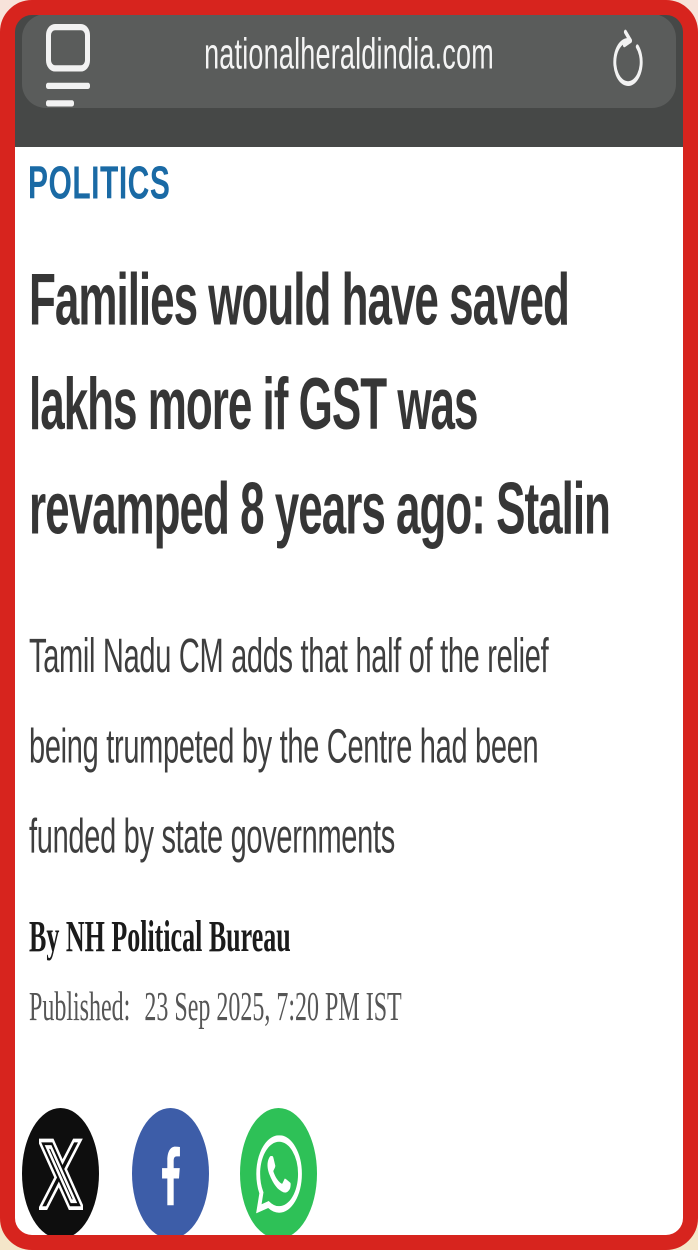  Describe the element at coordinates (60, 103) in the screenshot. I see `reader-tabs-icon-line2` at that location.